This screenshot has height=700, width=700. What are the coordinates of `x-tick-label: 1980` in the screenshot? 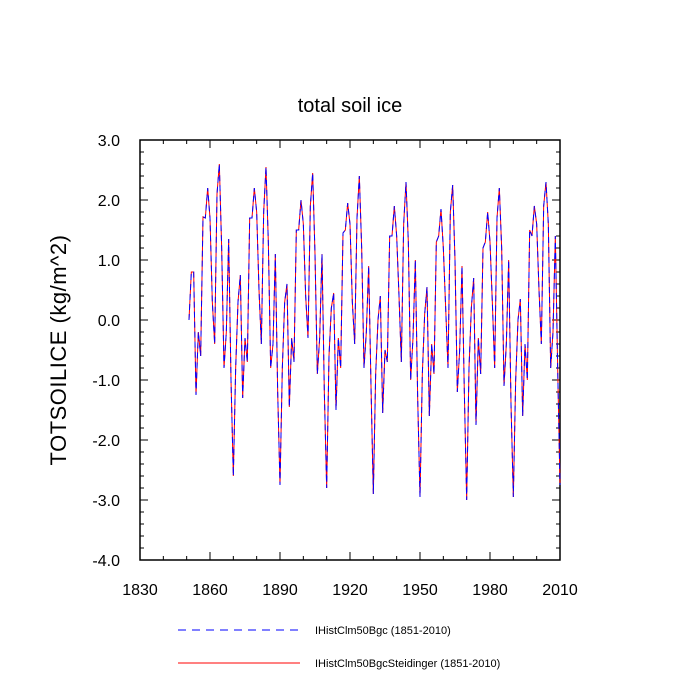 It's located at (490, 590).